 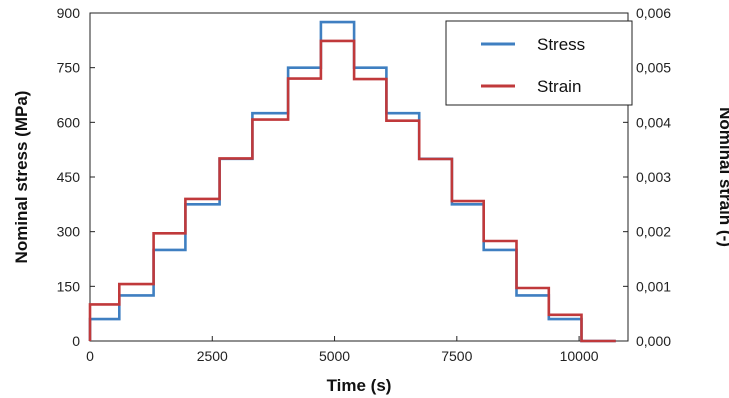 What do you see at coordinates (653, 232) in the screenshot?
I see `right-y-tick-label: 0,002` at bounding box center [653, 232].